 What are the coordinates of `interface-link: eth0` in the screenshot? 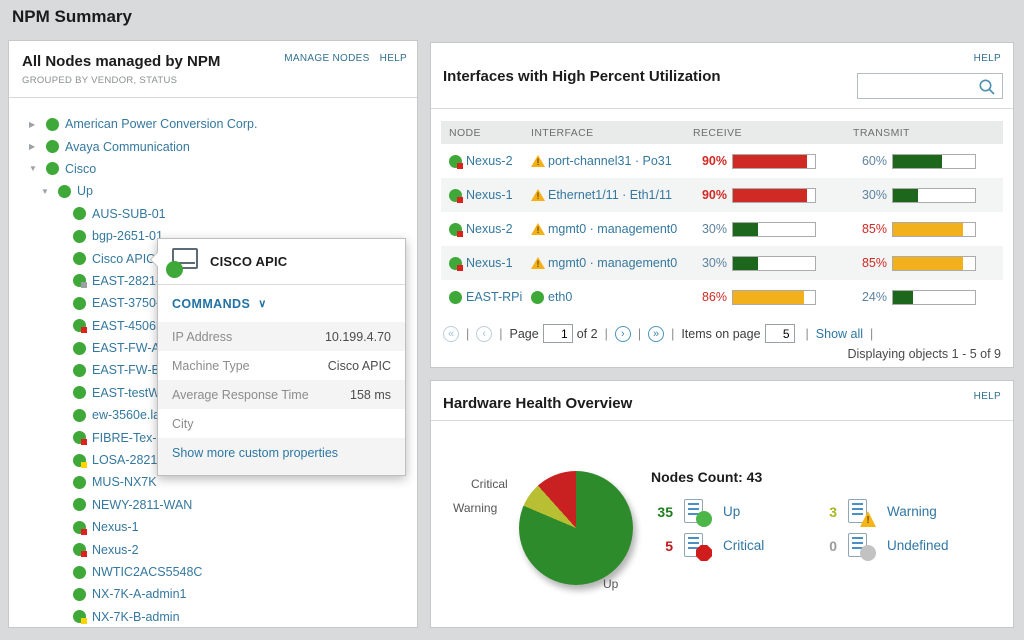 It's located at (560, 297).